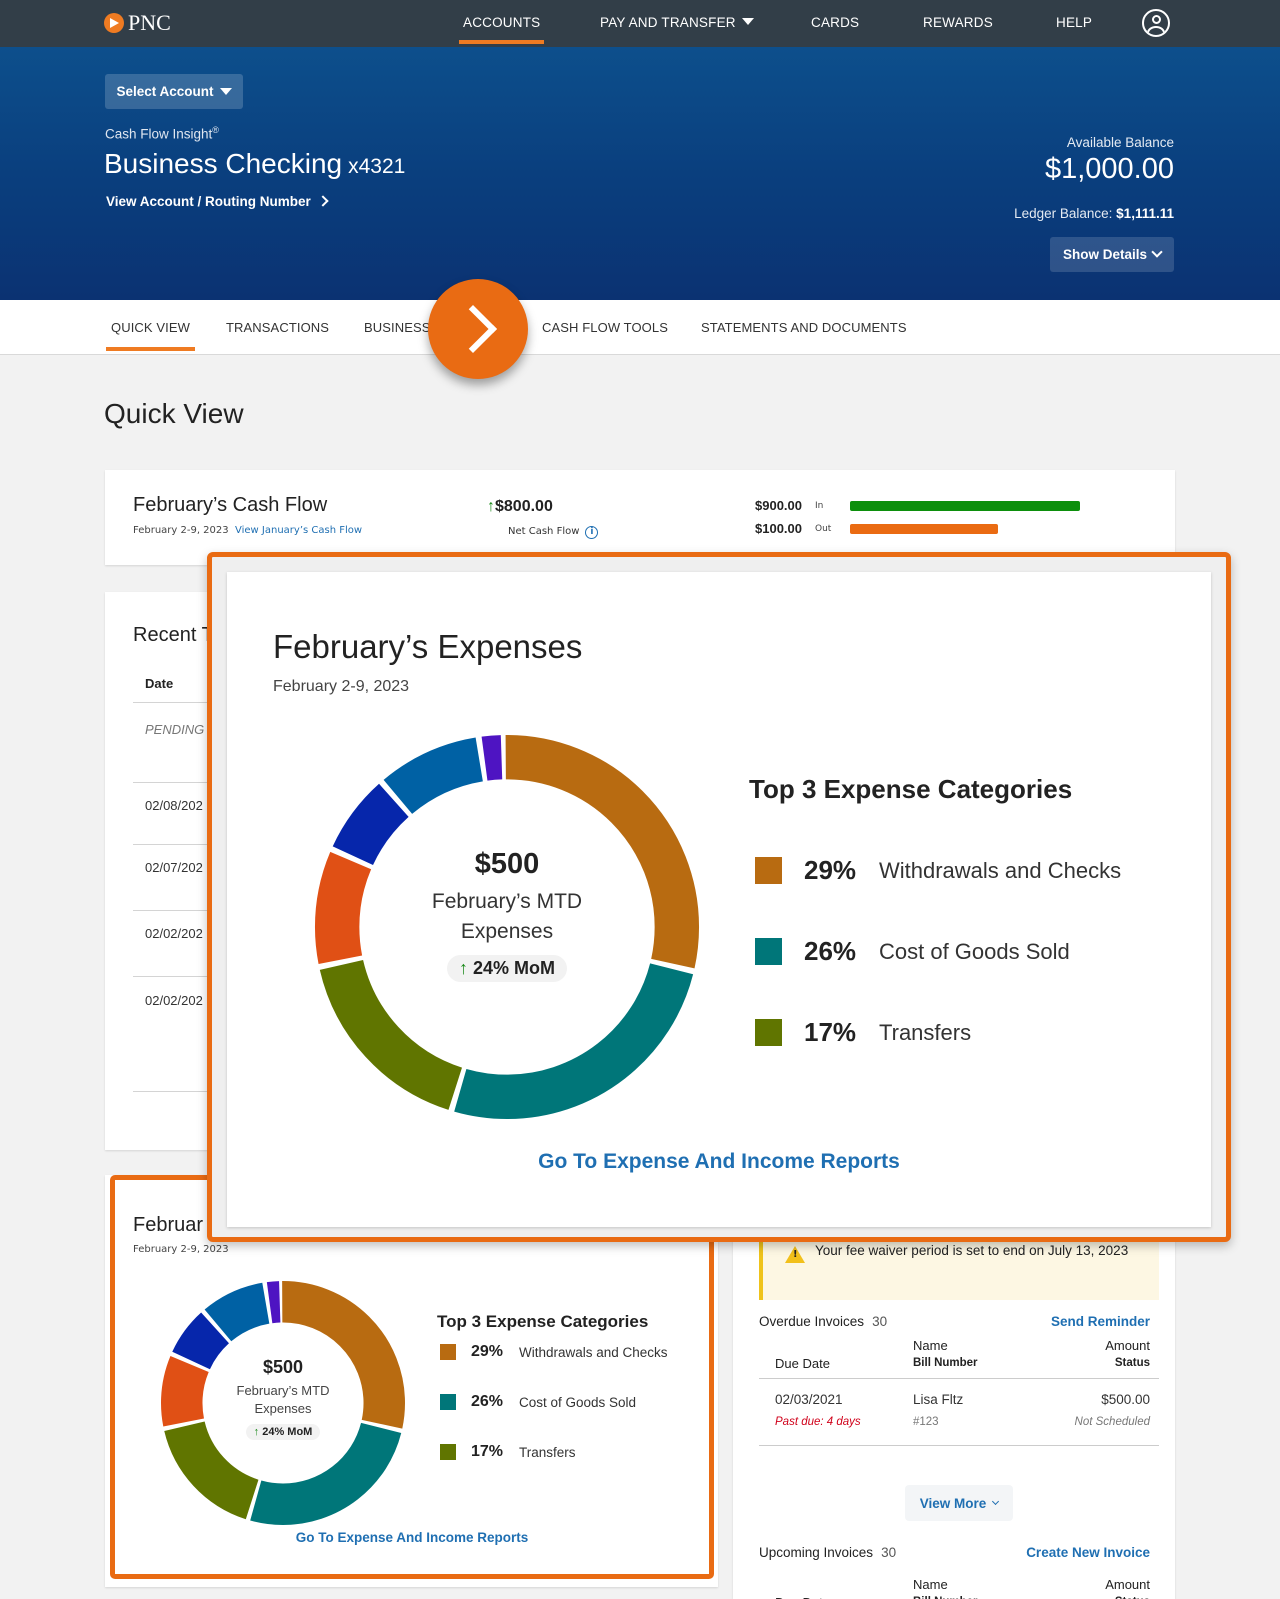 This screenshot has height=1599, width=1280. I want to click on legend-label: Transfers, so click(547, 1452).